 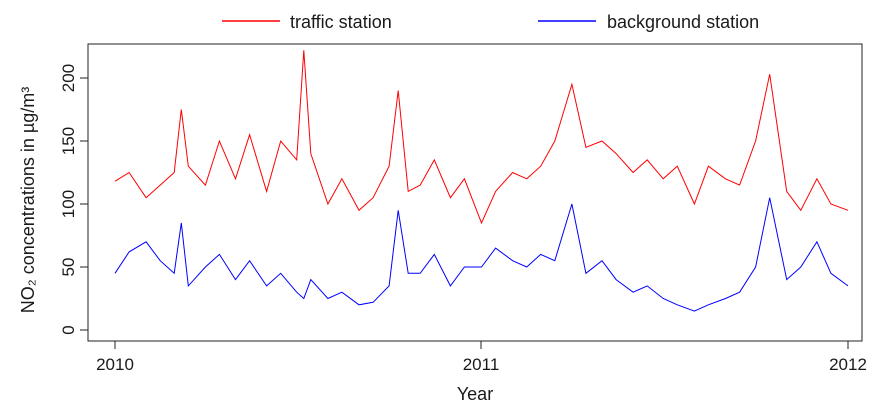 I want to click on x-tick-label-2010: 2010, so click(x=115, y=364).